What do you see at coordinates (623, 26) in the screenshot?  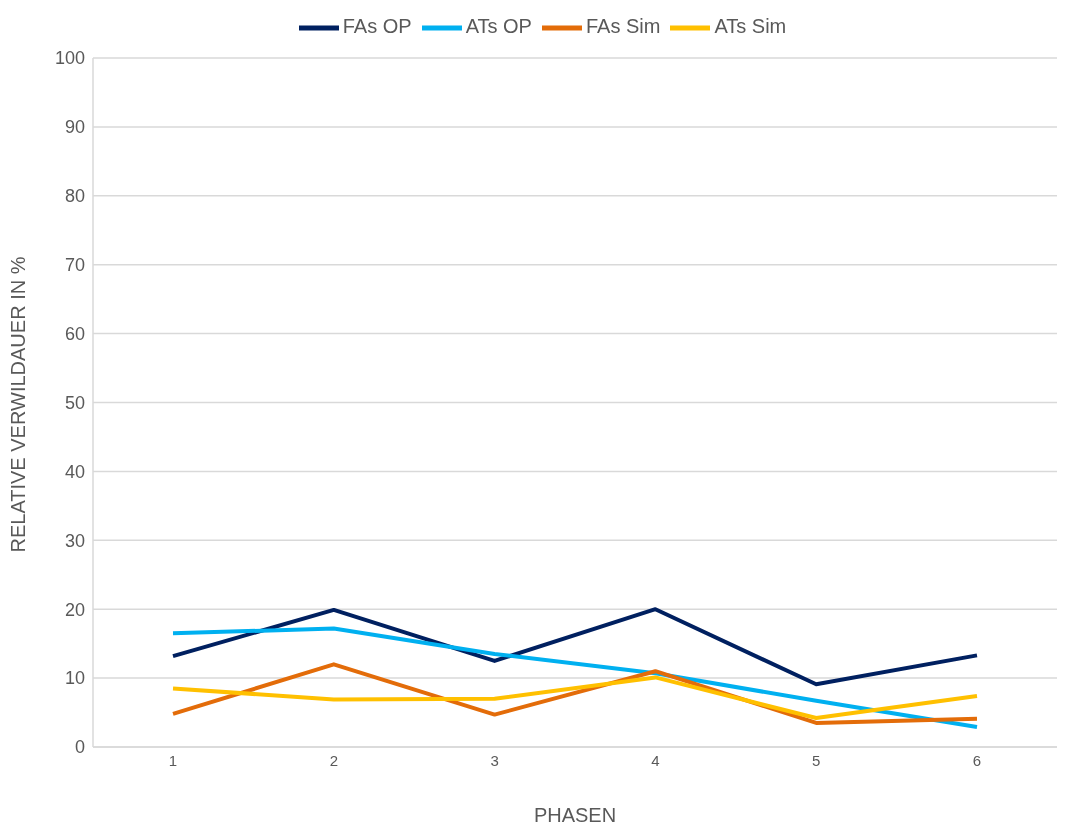 I see `legend-label: FAs Sim` at bounding box center [623, 26].